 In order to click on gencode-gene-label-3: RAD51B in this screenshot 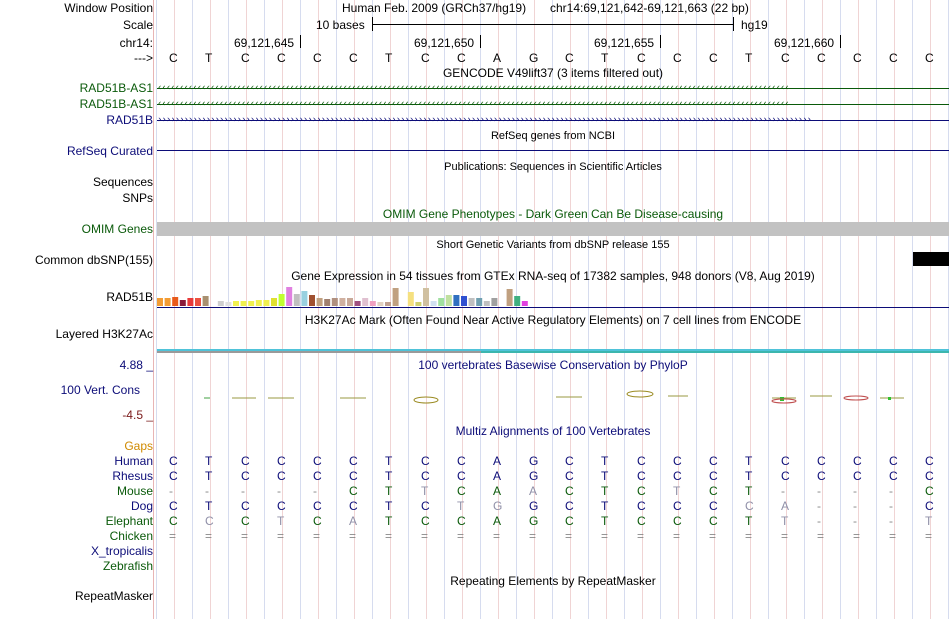, I will do `click(129, 120)`.